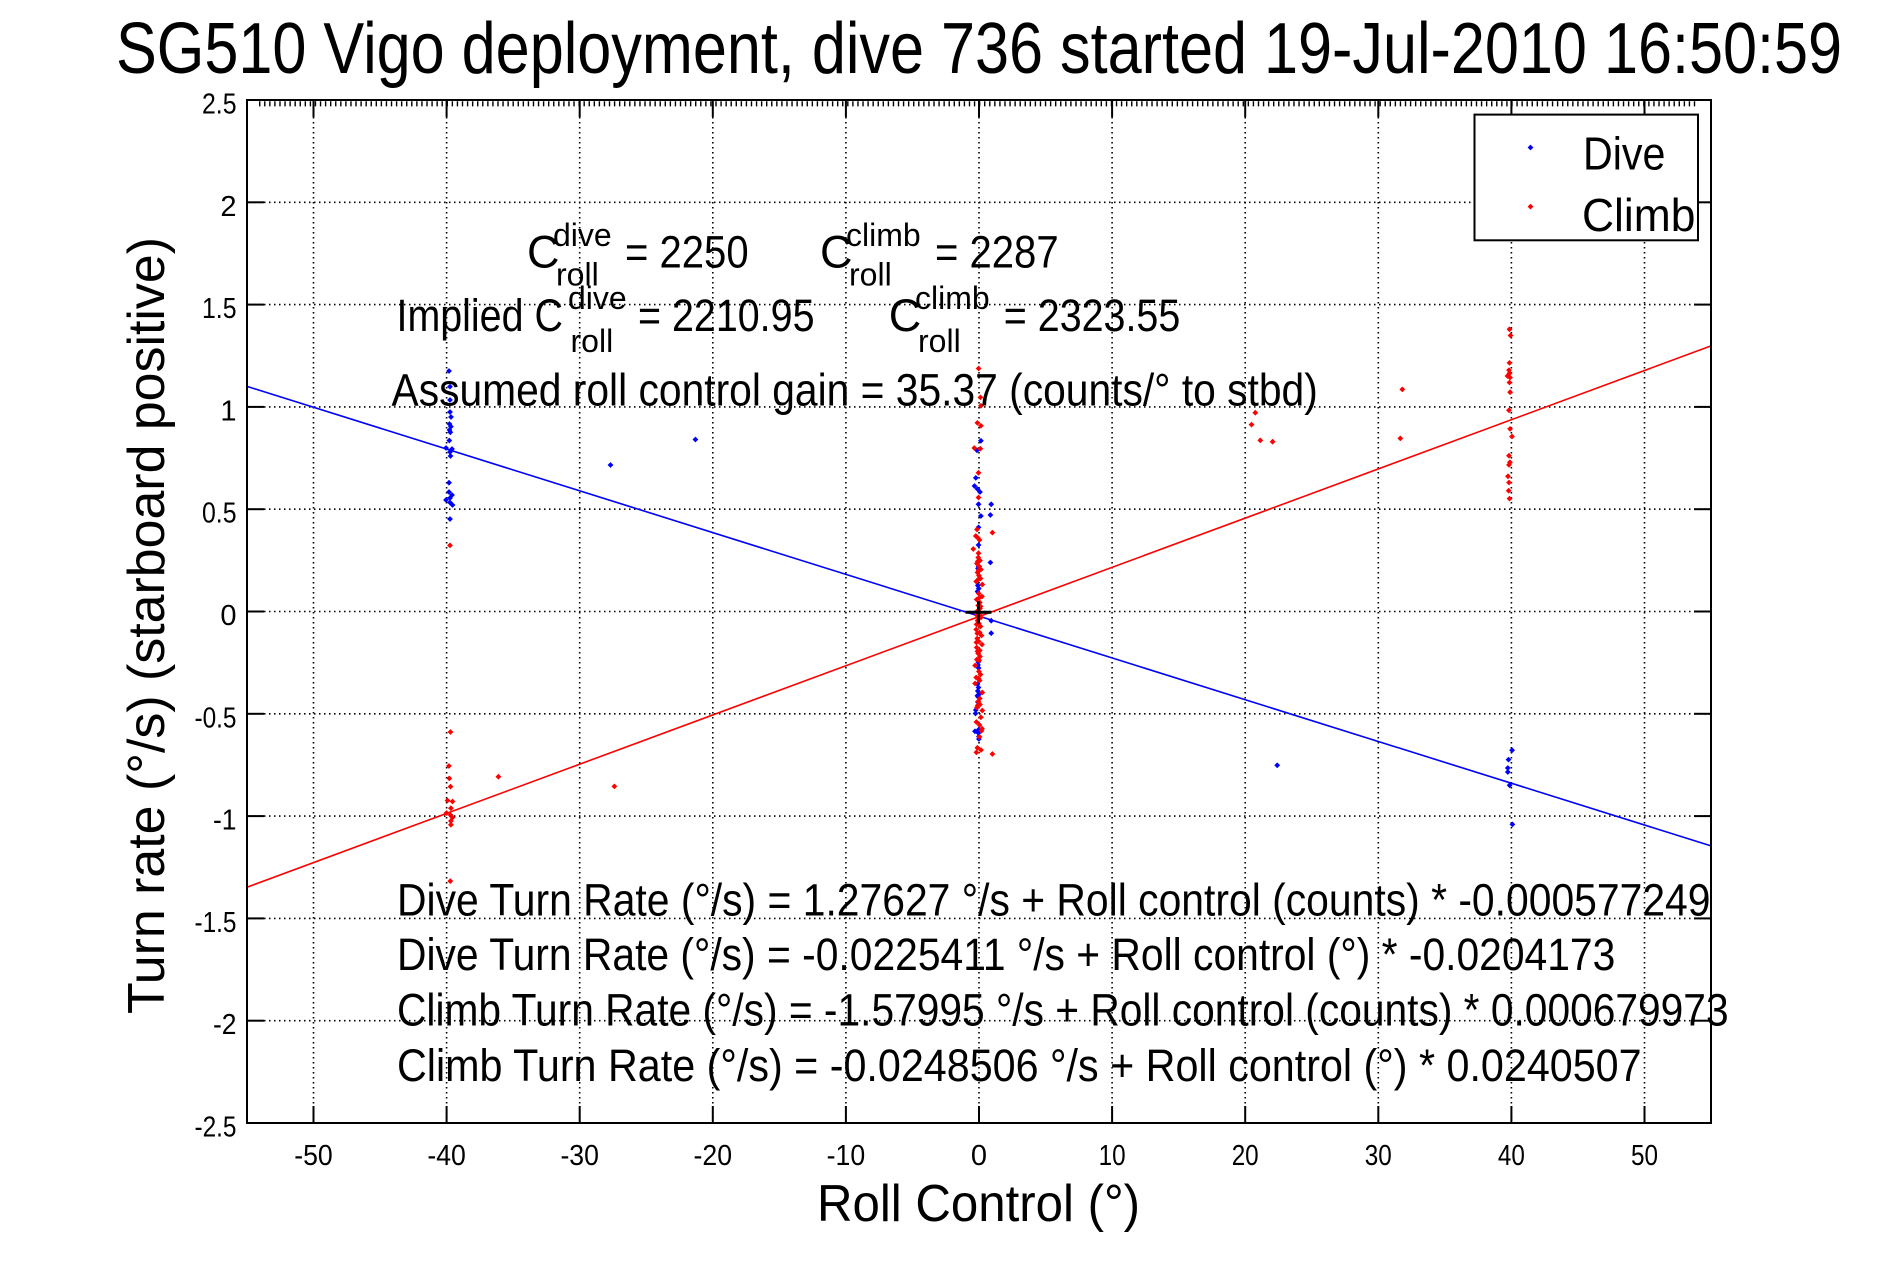  What do you see at coordinates (216, 923) in the screenshot?
I see `svg-text: -1.5` at bounding box center [216, 923].